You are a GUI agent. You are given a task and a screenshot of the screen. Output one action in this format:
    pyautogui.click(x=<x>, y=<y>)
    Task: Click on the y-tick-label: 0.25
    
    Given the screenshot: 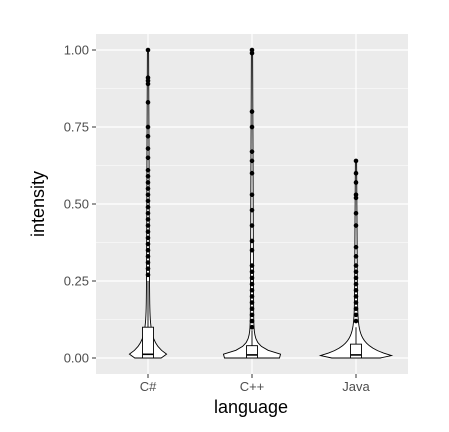 What is the action you would take?
    pyautogui.click(x=76, y=281)
    